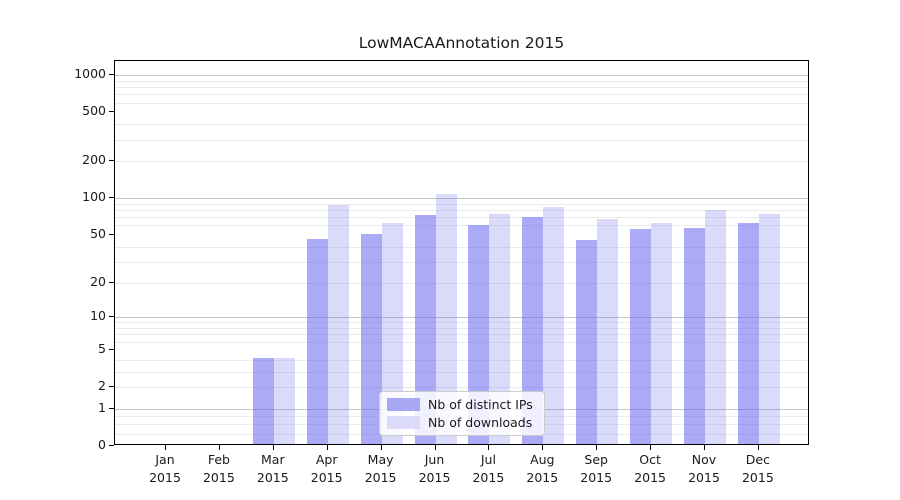 Image resolution: width=900 pixels, height=500 pixels. I want to click on bar-mar-downloads, so click(284, 400).